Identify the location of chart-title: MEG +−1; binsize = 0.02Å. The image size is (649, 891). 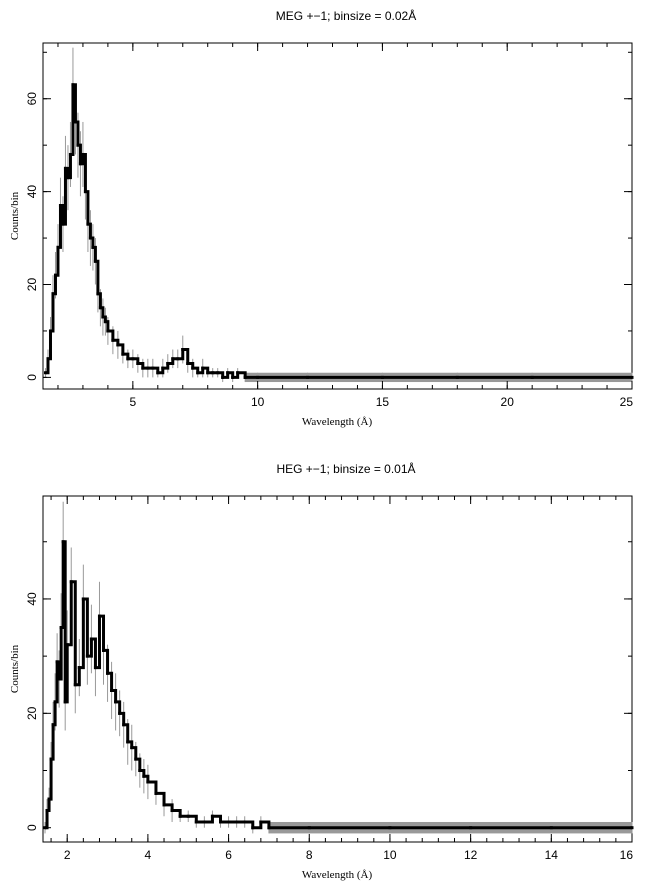
(346, 15).